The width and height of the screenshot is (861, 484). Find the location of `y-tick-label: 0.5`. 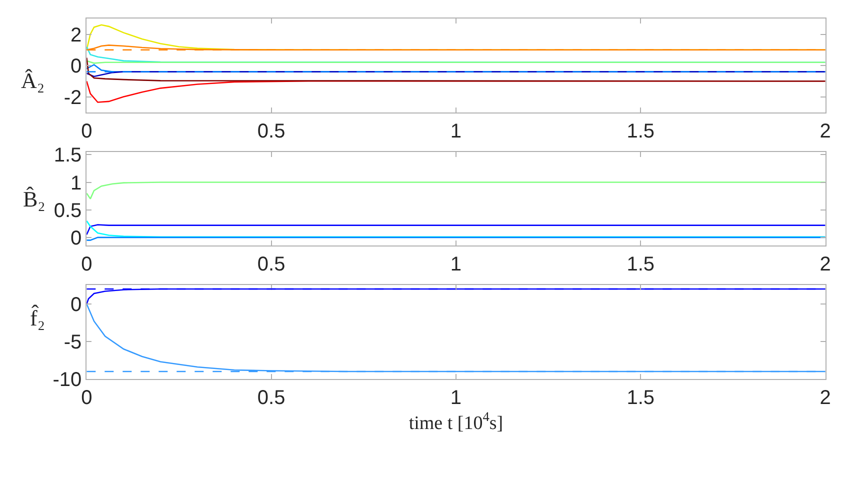

y-tick-label: 0.5 is located at coordinates (68, 211).